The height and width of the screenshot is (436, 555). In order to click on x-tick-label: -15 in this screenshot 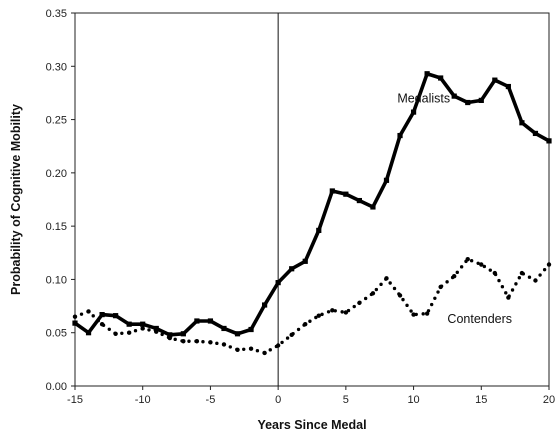, I will do `click(75, 400)`.